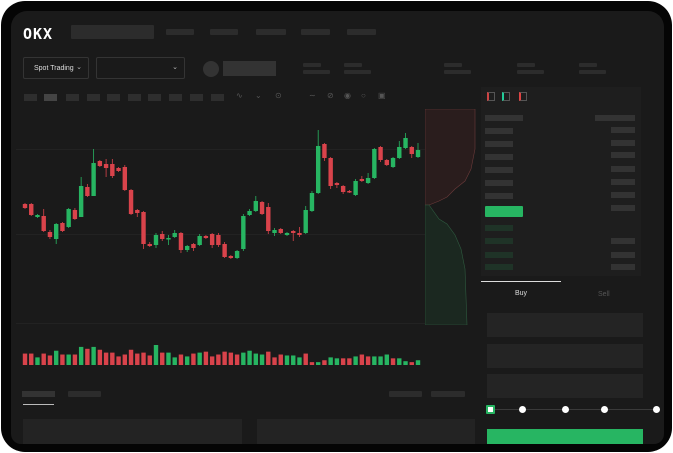 The height and width of the screenshot is (453, 673). Describe the element at coordinates (239, 95) in the screenshot. I see `indicator-icon: ∿` at that location.